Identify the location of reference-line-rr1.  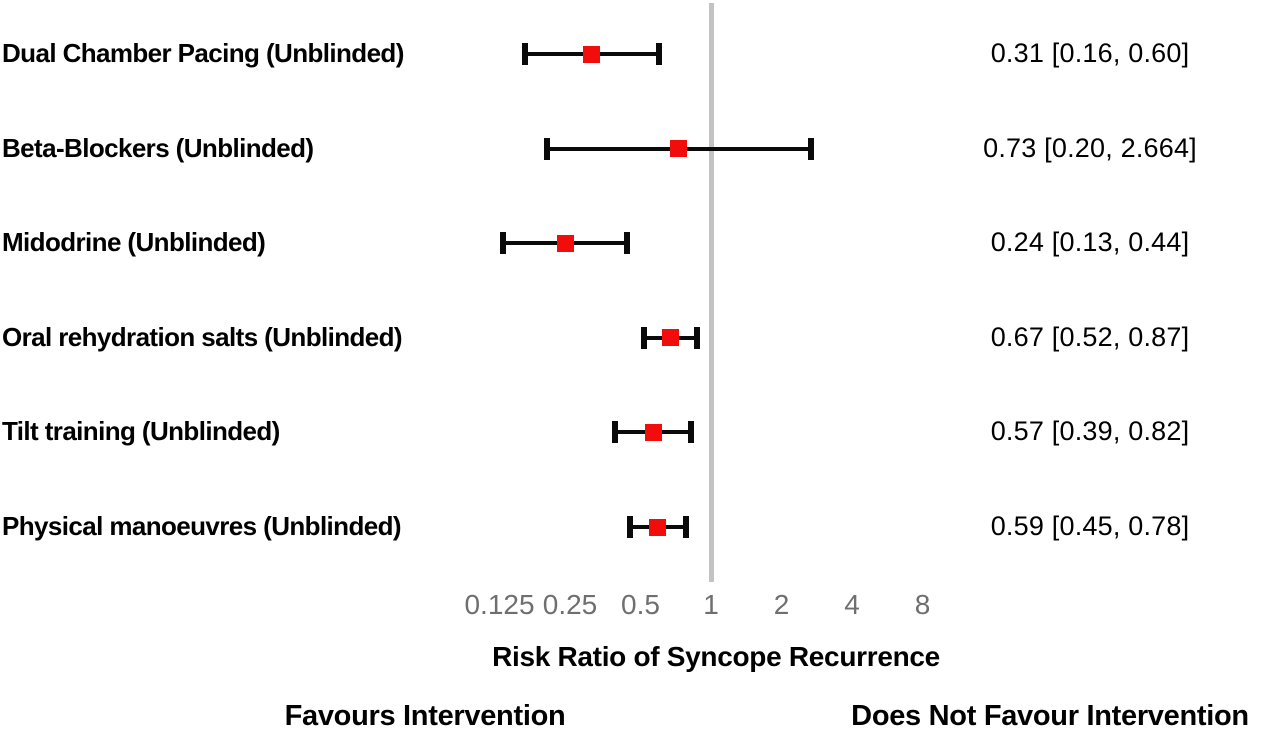
(711, 292).